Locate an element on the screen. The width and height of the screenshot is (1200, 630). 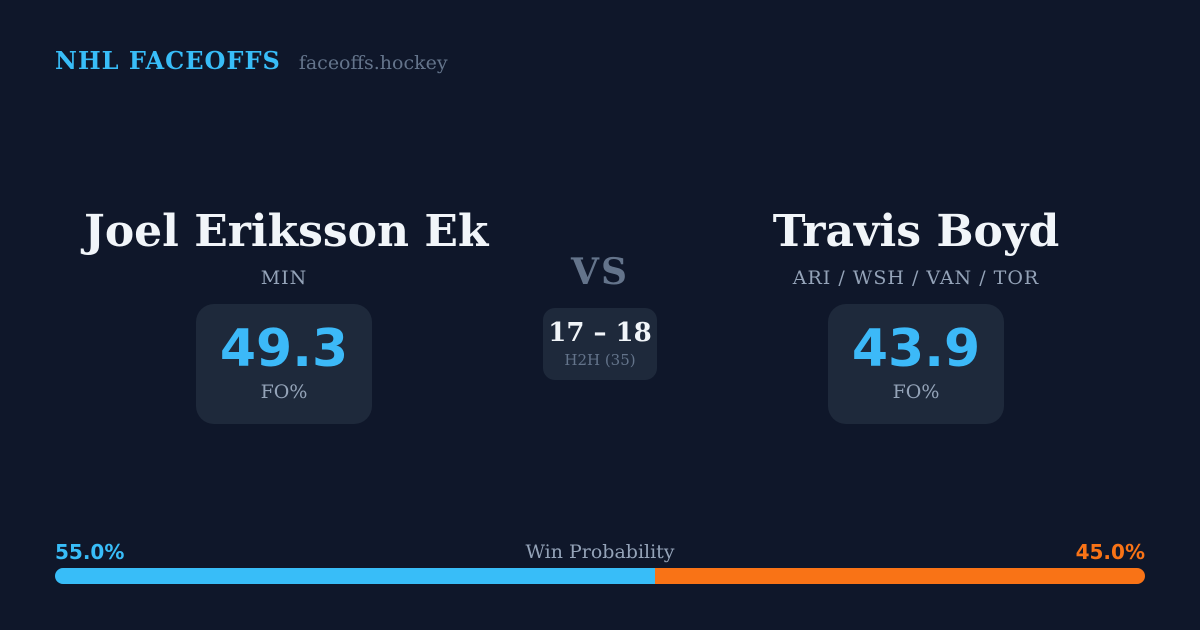
left-stat-value: 49.3 is located at coordinates (284, 349).